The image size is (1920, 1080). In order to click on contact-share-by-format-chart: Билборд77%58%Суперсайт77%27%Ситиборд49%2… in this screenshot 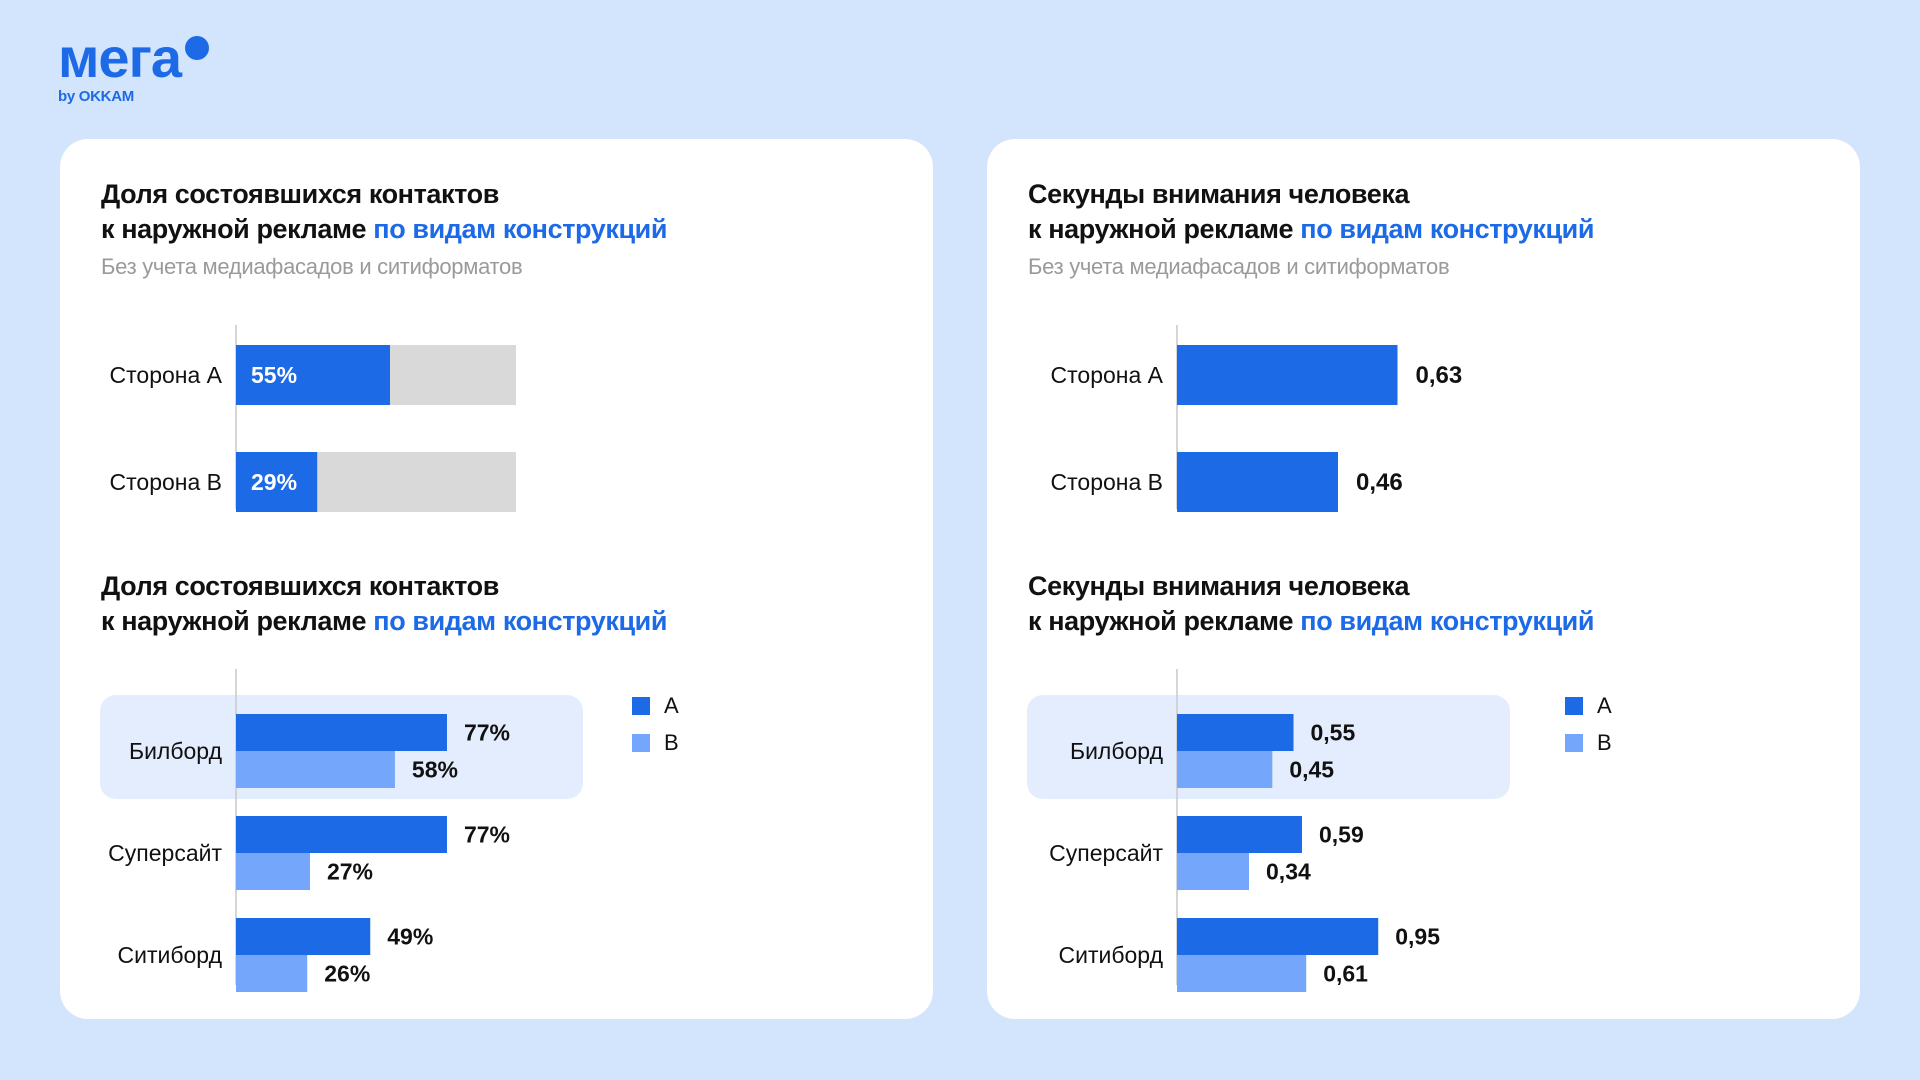, I will do `click(341, 830)`.